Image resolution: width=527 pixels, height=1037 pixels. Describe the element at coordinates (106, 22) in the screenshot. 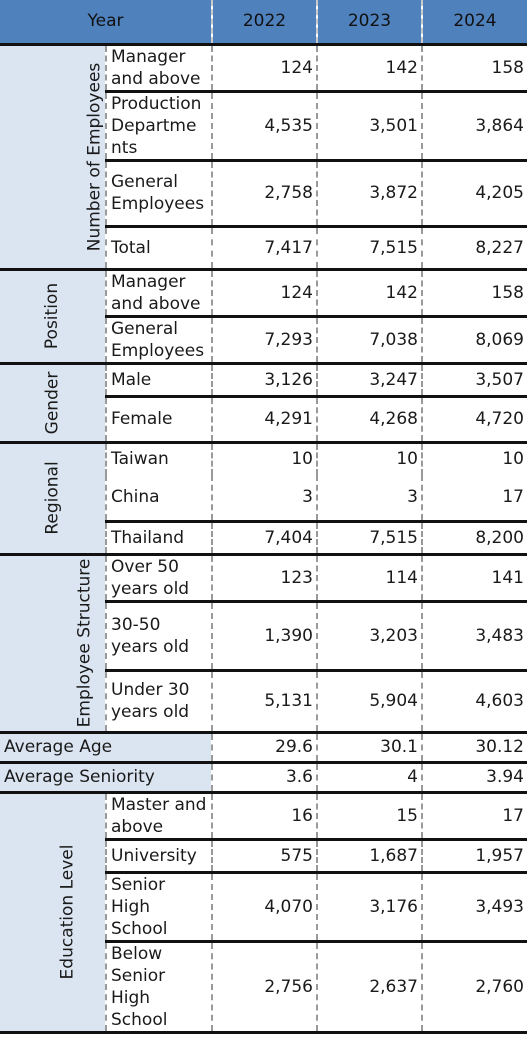

I see `year-header: Year` at that location.